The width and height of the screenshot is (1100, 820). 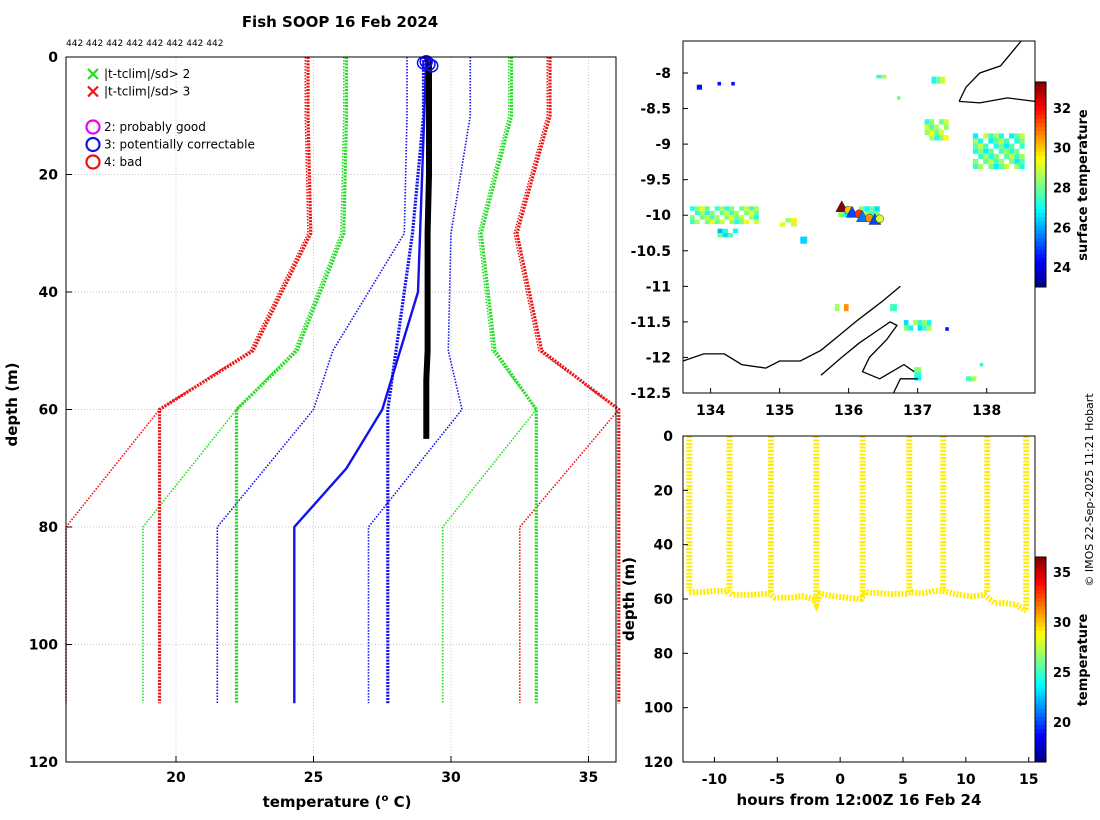 I want to click on figure-title: Fish SOOP 16 Feb 2024, so click(x=340, y=22).